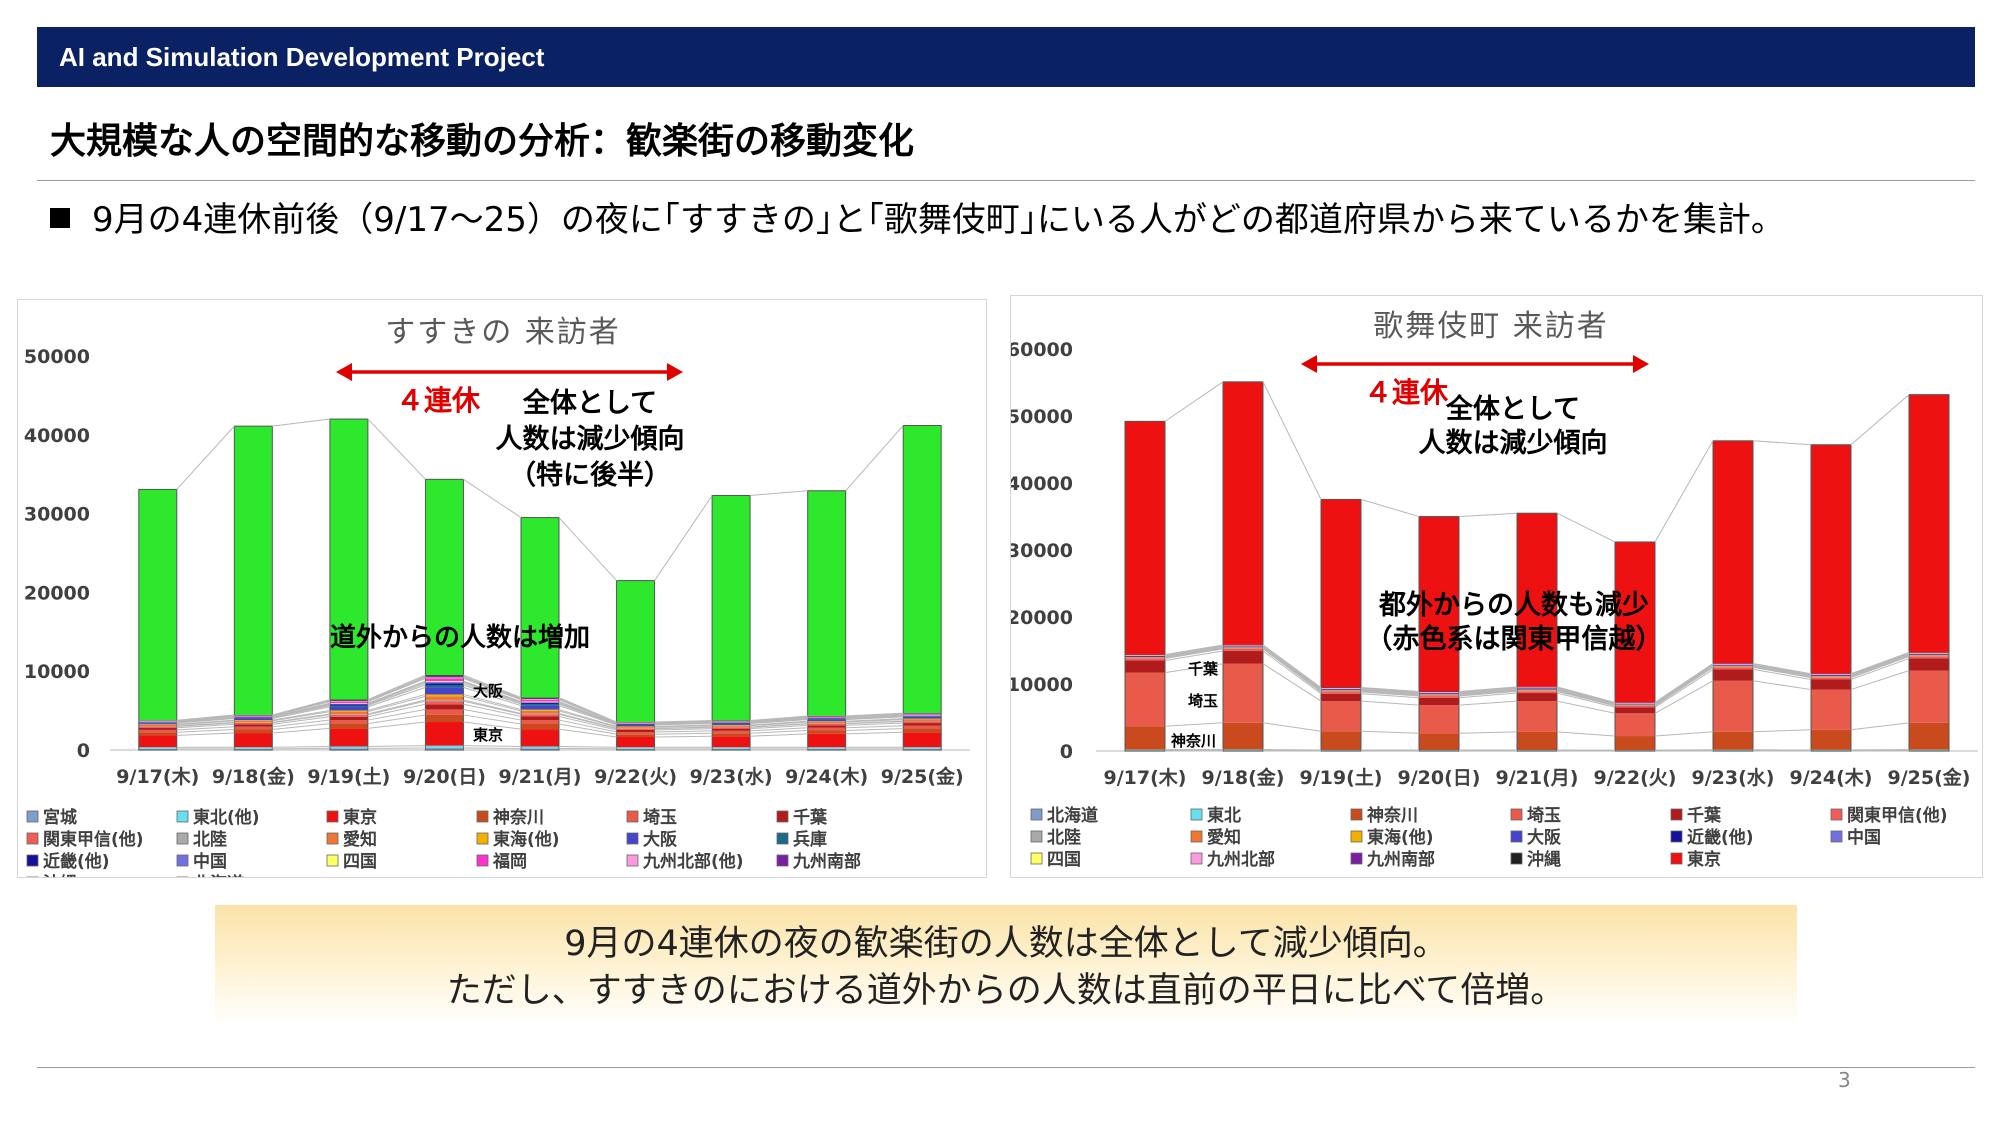 The width and height of the screenshot is (2000, 1125). Describe the element at coordinates (60, 875) in the screenshot. I see `legend-label: 沖縄` at that location.